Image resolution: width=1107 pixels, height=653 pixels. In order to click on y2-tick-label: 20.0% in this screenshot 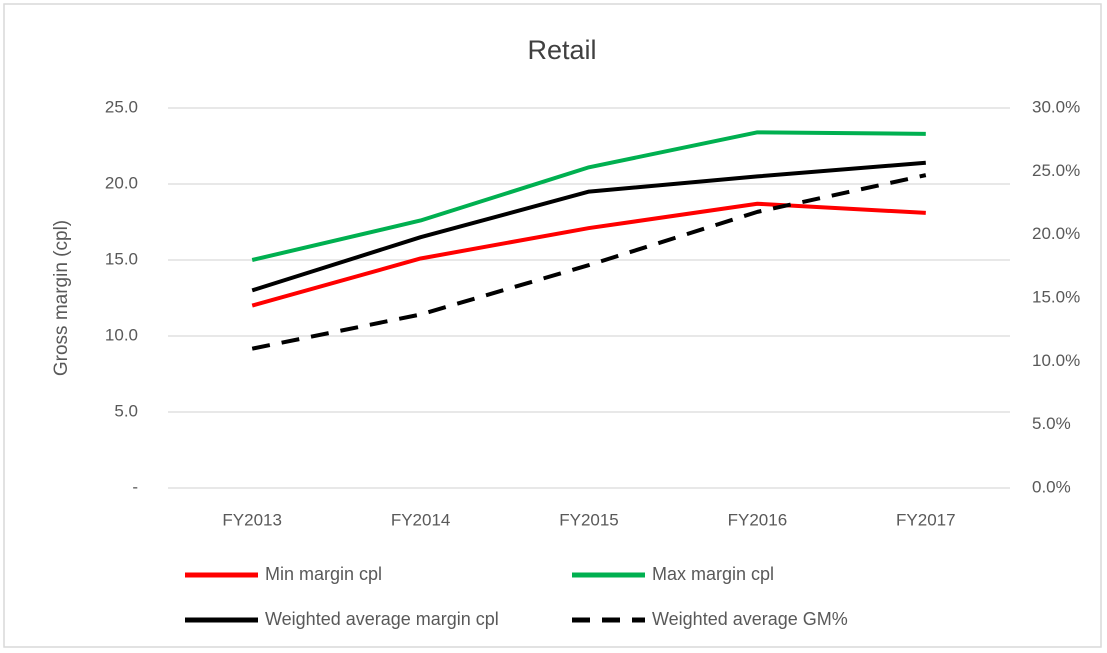, I will do `click(1056, 233)`.